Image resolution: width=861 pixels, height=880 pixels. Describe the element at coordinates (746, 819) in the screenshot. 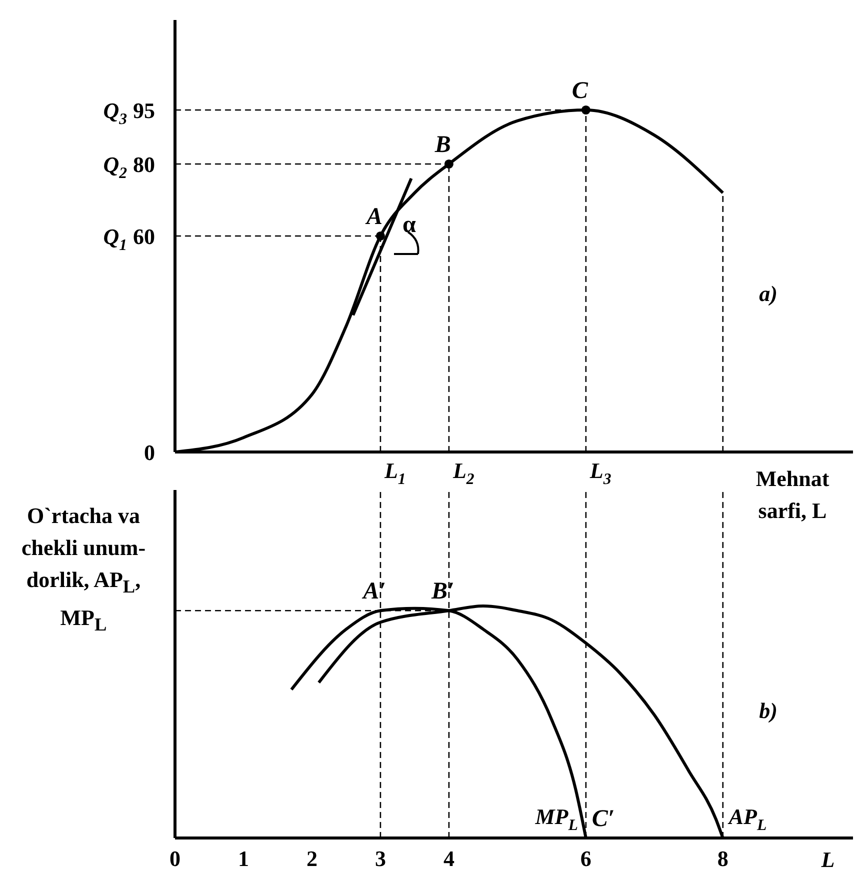

I see `series-label: AP$_{L}$` at that location.